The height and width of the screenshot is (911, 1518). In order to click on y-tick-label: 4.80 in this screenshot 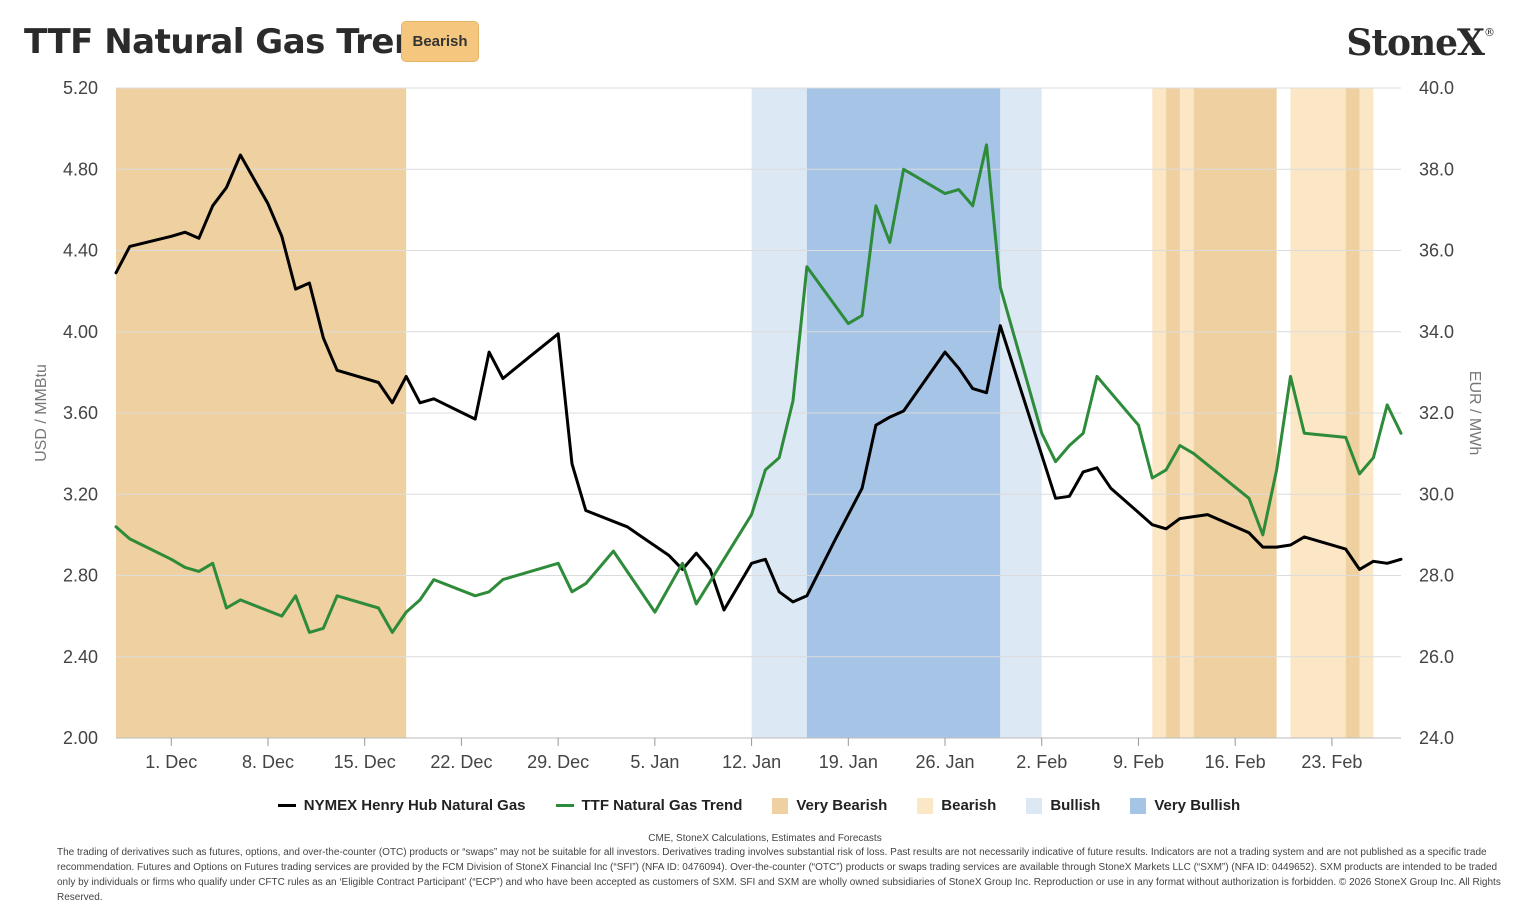, I will do `click(80, 169)`.